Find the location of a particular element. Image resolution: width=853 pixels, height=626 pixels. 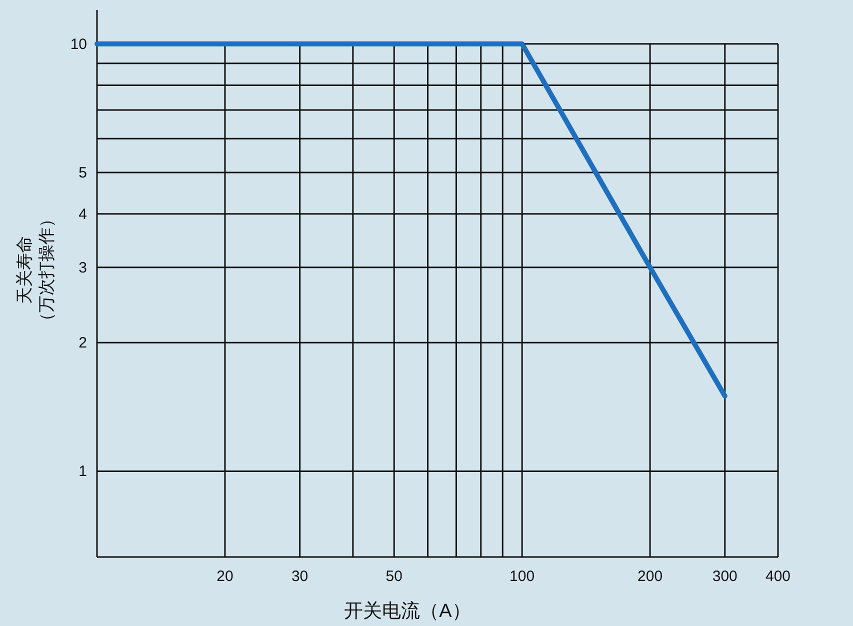

y-tick-label: 4 is located at coordinates (82, 214).